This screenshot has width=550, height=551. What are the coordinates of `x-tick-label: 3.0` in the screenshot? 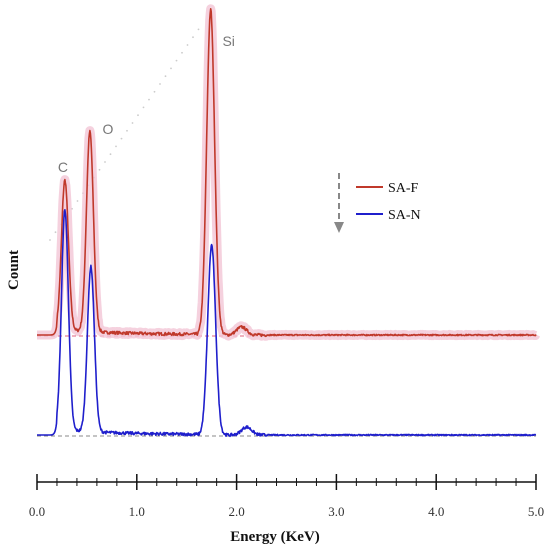 It's located at (336, 511).